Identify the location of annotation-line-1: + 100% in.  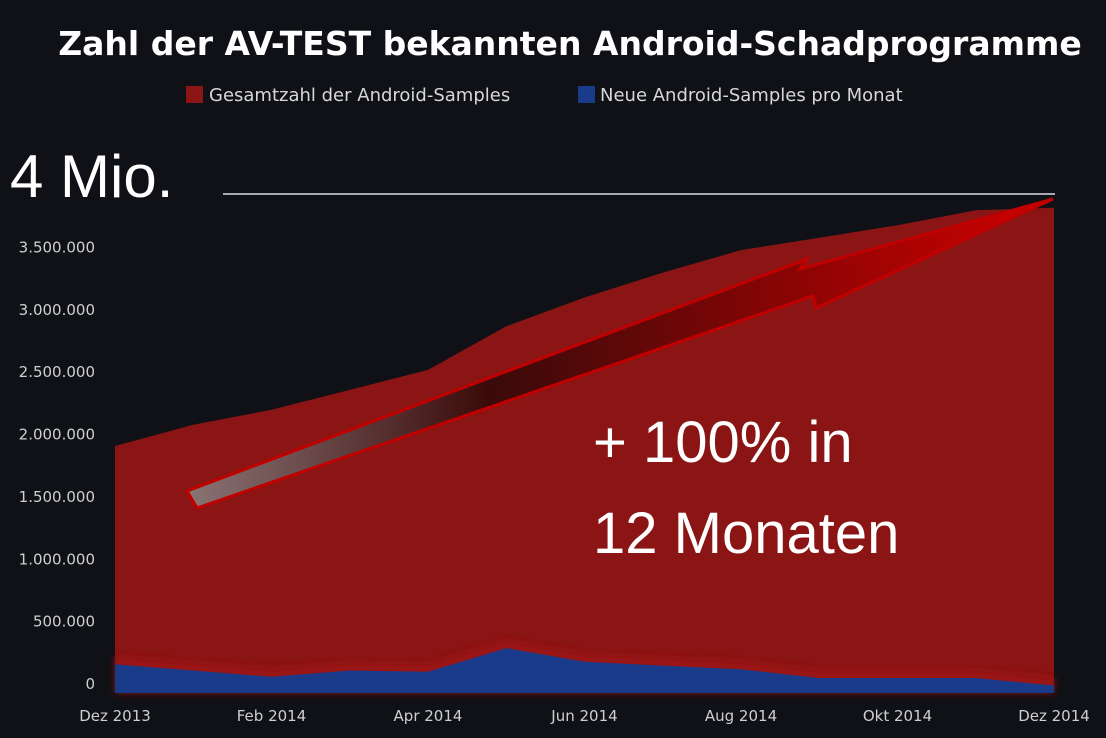
(723, 442).